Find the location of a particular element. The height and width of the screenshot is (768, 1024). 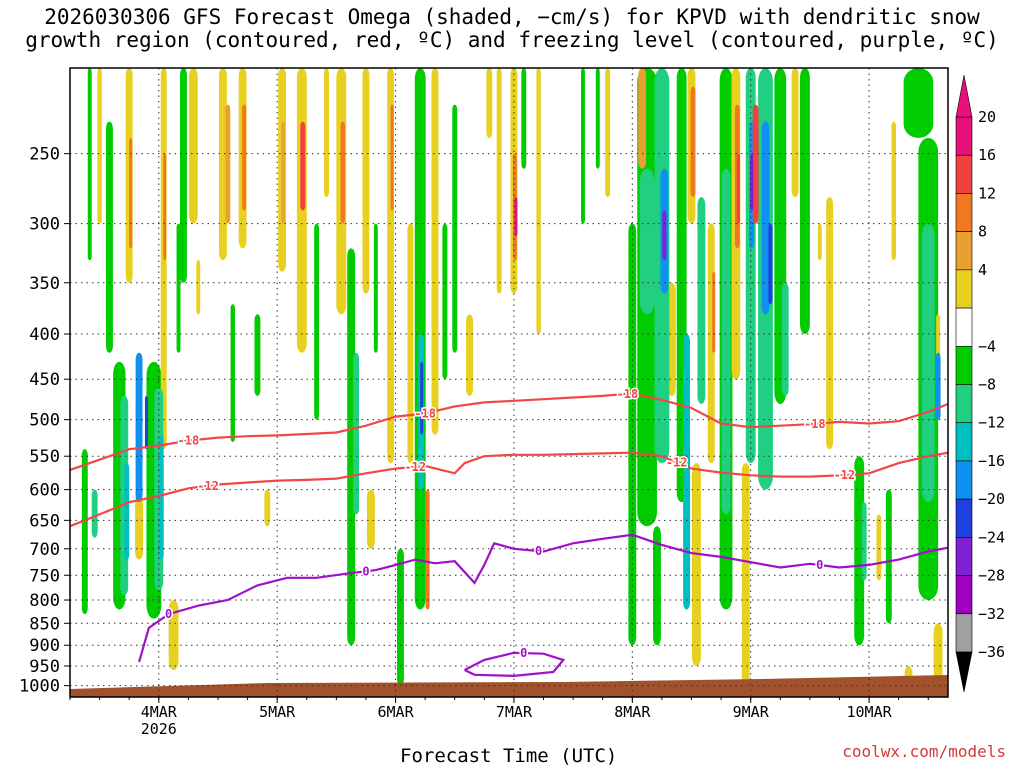

x-tick-label: 9MAR is located at coordinates (751, 712).